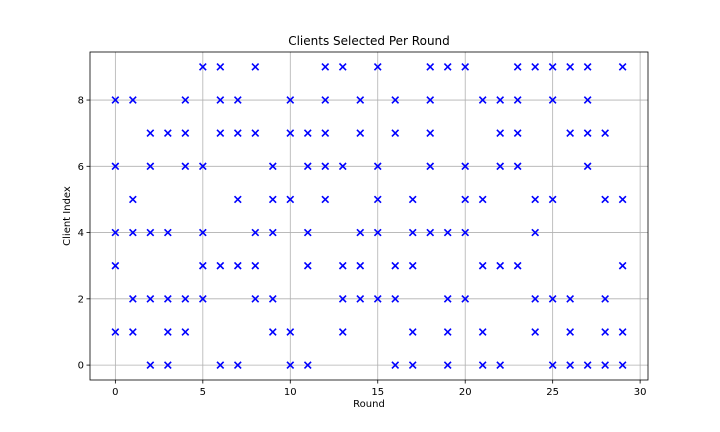 The height and width of the screenshot is (432, 720). I want to click on x-tick-label: 25, so click(552, 392).